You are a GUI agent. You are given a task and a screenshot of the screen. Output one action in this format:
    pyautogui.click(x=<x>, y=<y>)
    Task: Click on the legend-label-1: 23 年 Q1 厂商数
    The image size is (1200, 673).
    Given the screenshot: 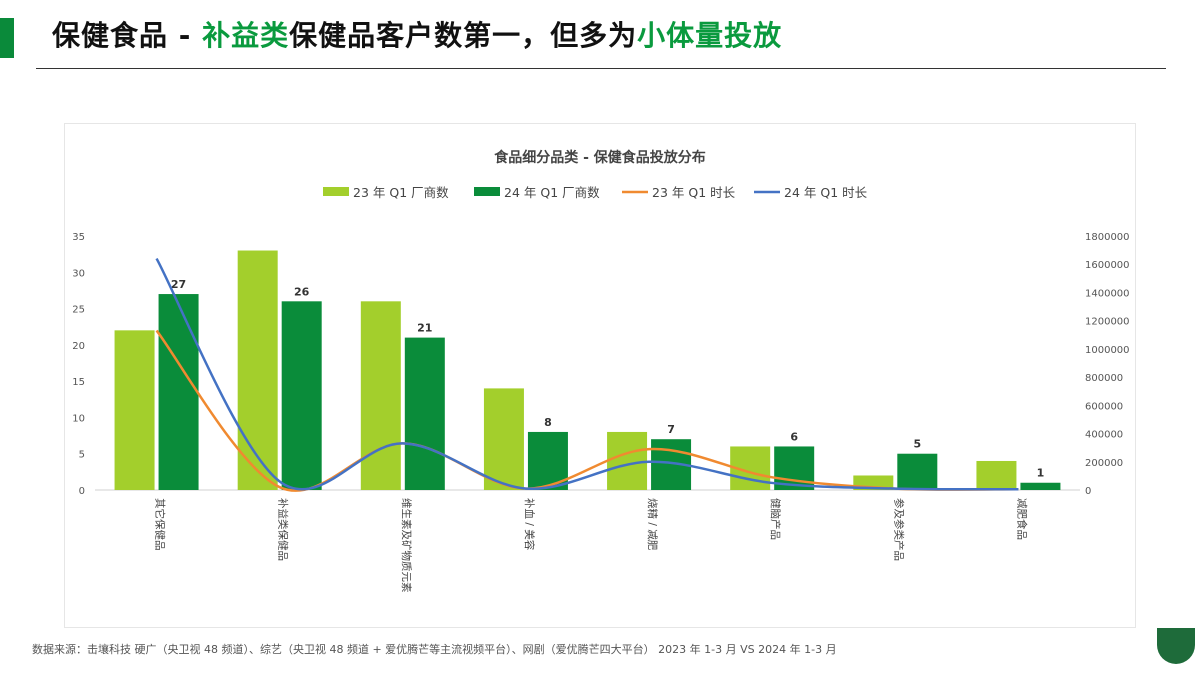 What is the action you would take?
    pyautogui.click(x=401, y=192)
    